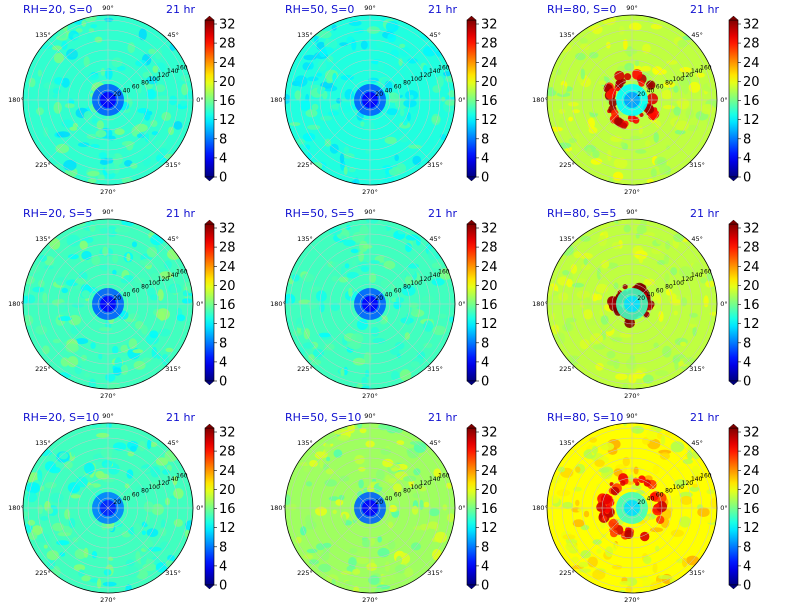 The width and height of the screenshot is (785, 612). Describe the element at coordinates (704, 9) in the screenshot. I see `panel-time: 21 hr` at that location.